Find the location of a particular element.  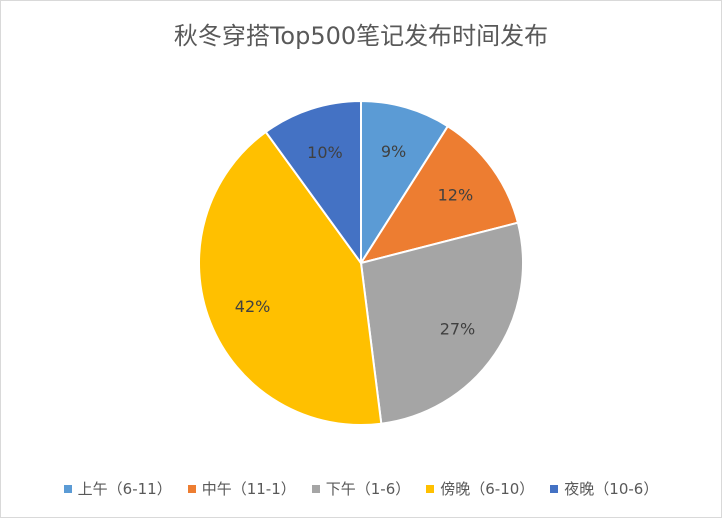

legend-item: 傍晚（6-10） is located at coordinates (480, 488).